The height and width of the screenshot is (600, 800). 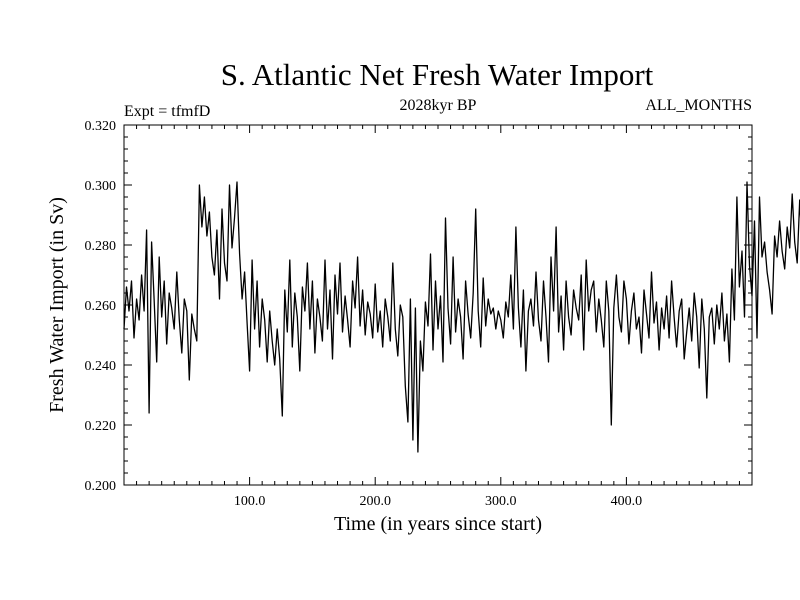 What do you see at coordinates (101, 306) in the screenshot?
I see `y-tick-label: 0.260` at bounding box center [101, 306].